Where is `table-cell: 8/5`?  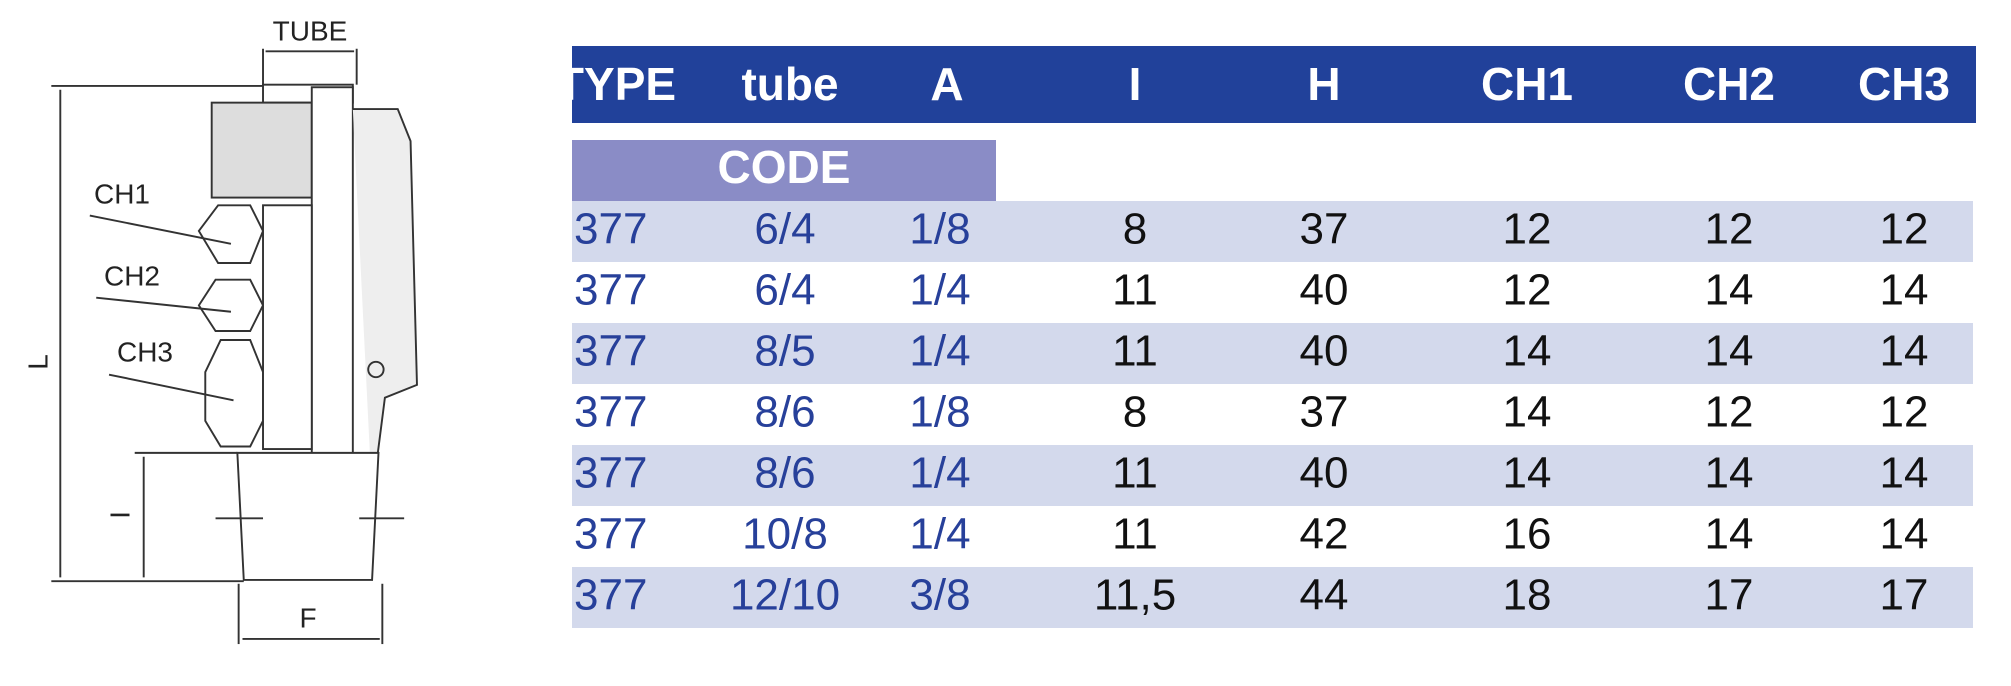
table-cell: 8/5 is located at coordinates (784, 351).